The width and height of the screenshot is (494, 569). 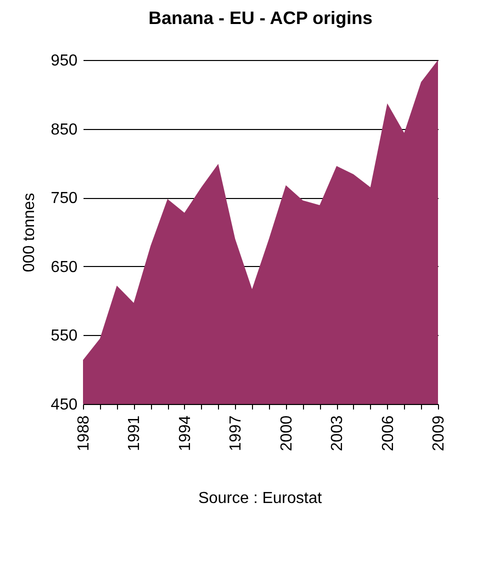 I want to click on x-tick-label: 2006, so click(x=388, y=433).